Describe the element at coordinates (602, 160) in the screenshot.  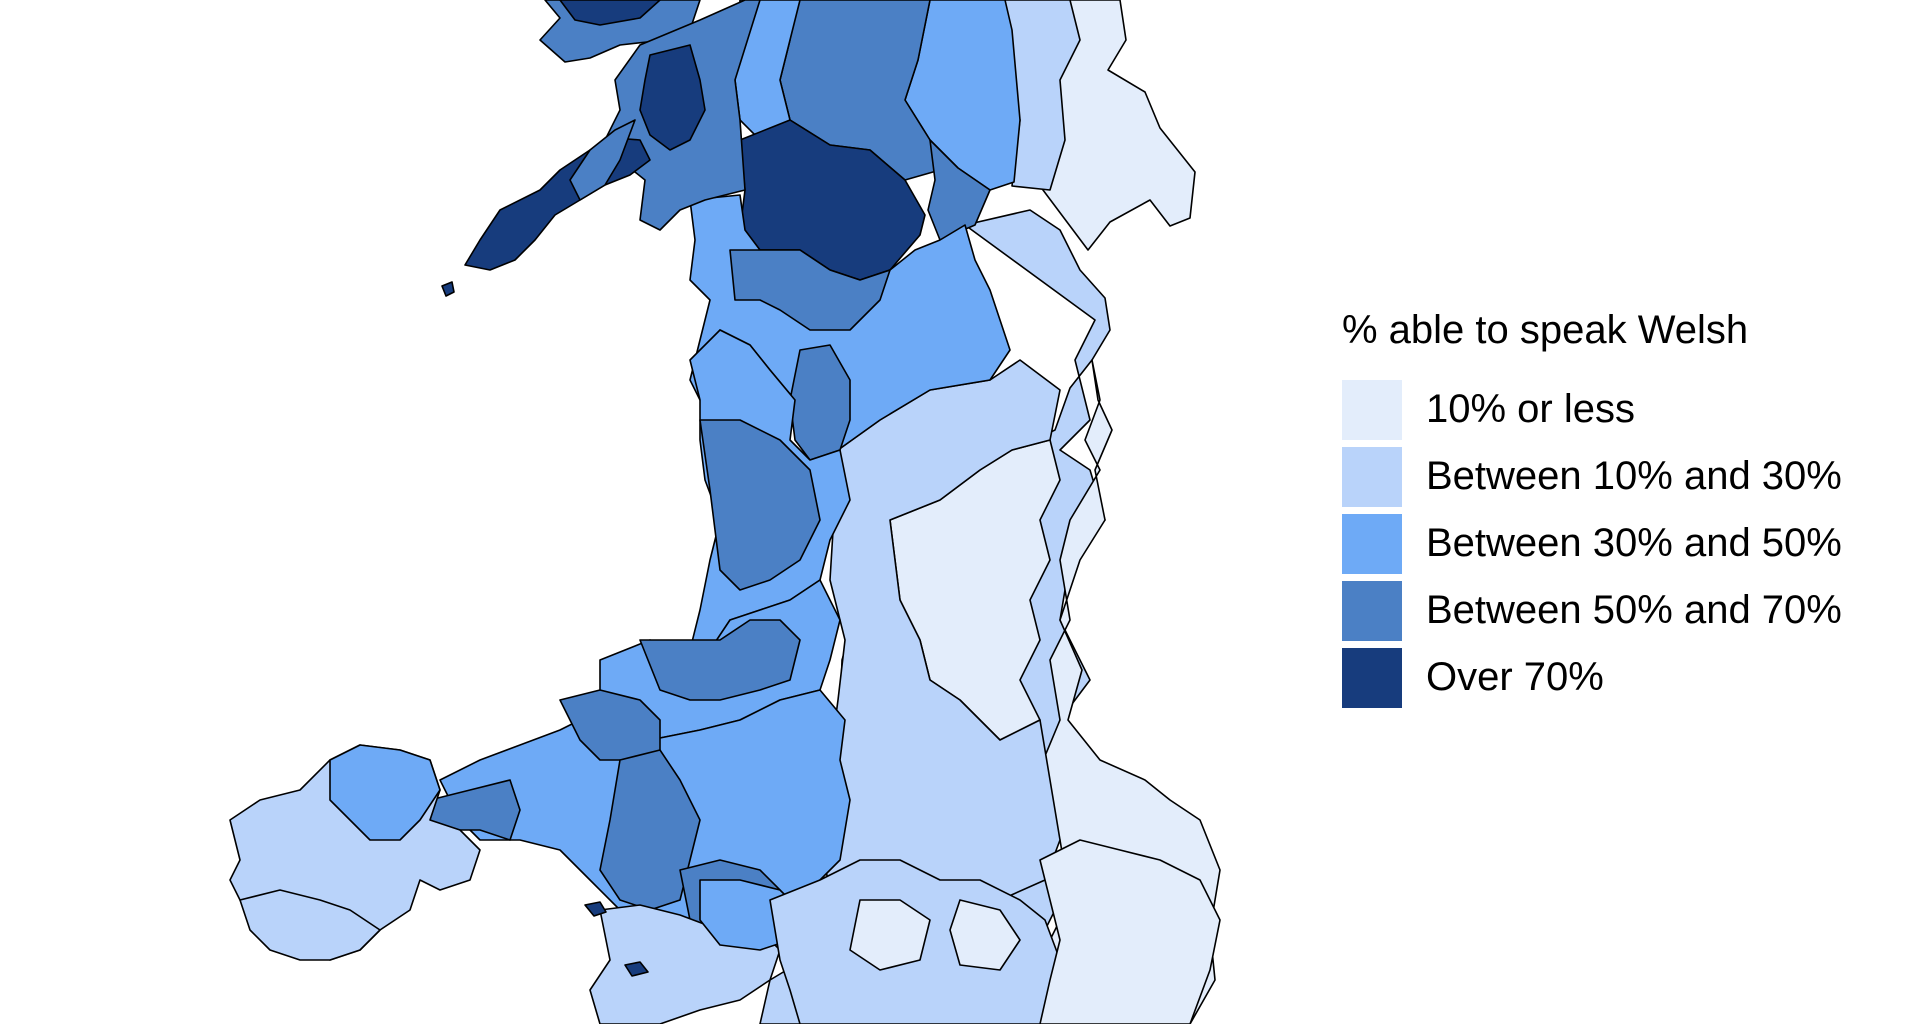
I see `region-llyn-east` at that location.